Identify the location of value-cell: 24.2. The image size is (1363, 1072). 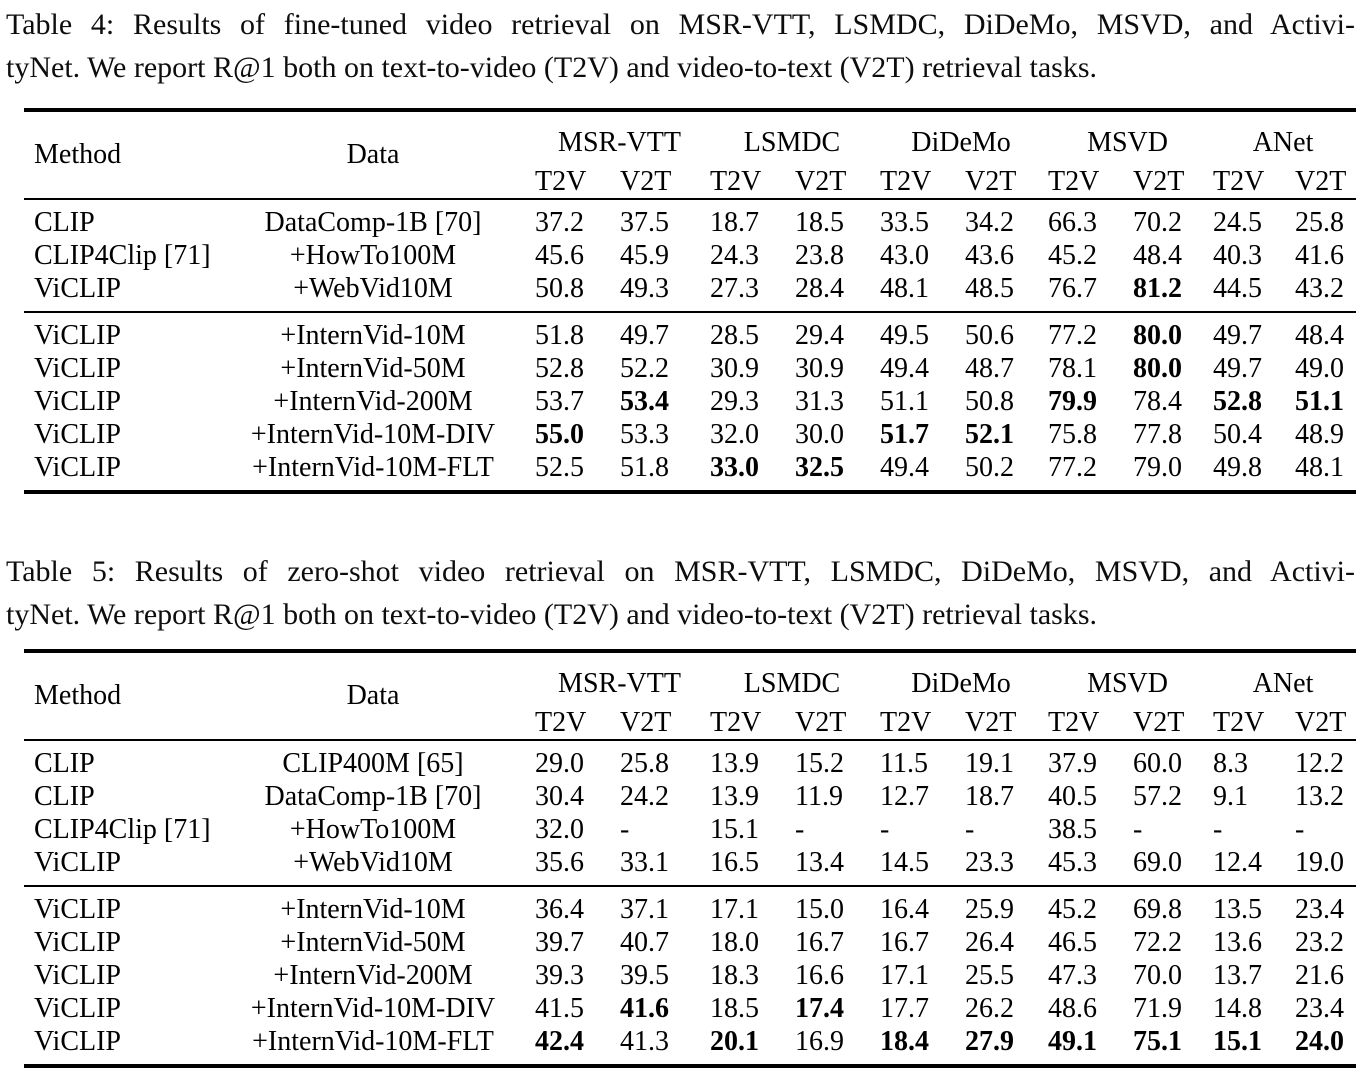
(644, 796).